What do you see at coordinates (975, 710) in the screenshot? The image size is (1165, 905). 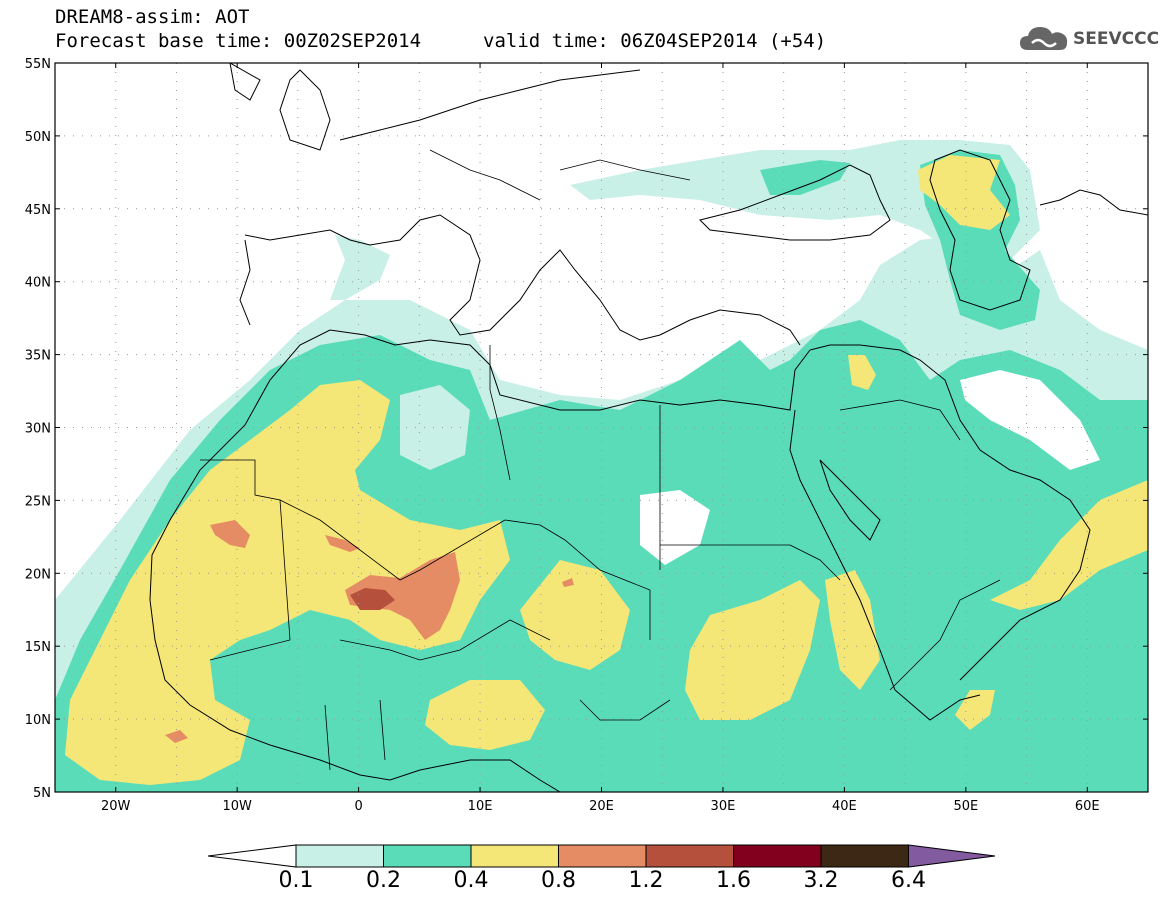 I see `aot-field-0.4-yemen` at bounding box center [975, 710].